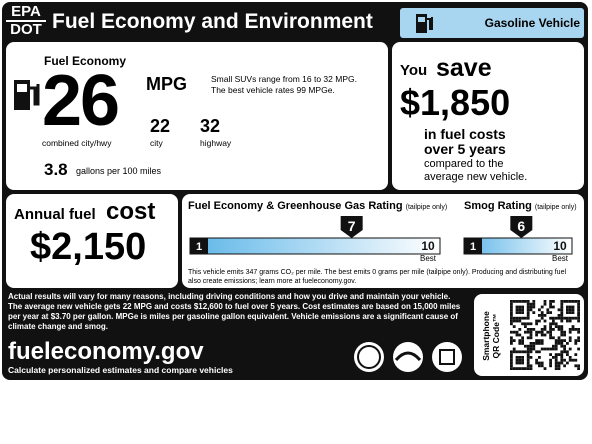 This screenshot has width=592, height=444. I want to click on scale-max: 10, so click(560, 246).